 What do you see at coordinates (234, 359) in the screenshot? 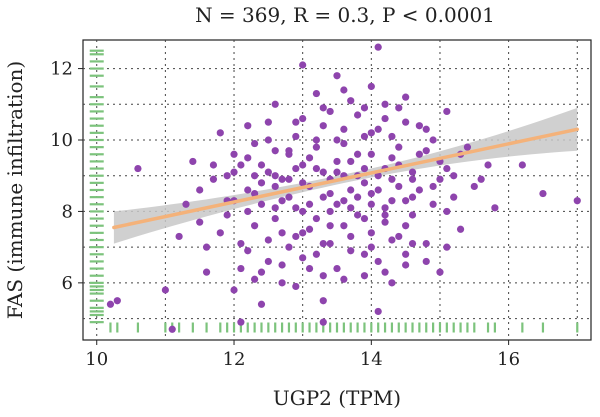
I see `x-tick-label: 12` at bounding box center [234, 359].